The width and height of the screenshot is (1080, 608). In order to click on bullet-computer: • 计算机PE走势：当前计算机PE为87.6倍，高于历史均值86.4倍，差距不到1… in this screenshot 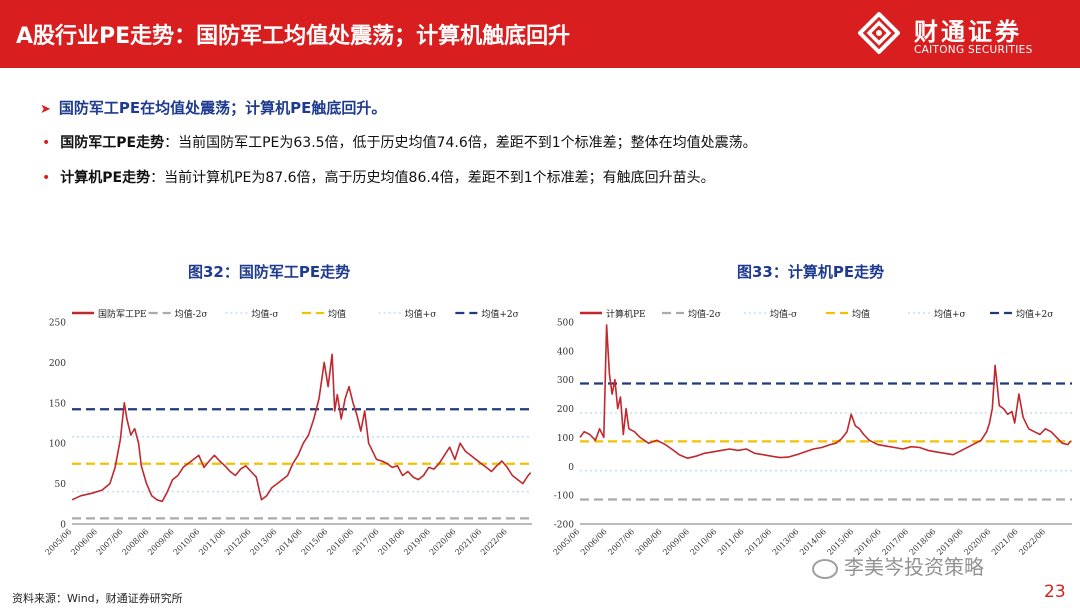, I will do `click(378, 177)`.